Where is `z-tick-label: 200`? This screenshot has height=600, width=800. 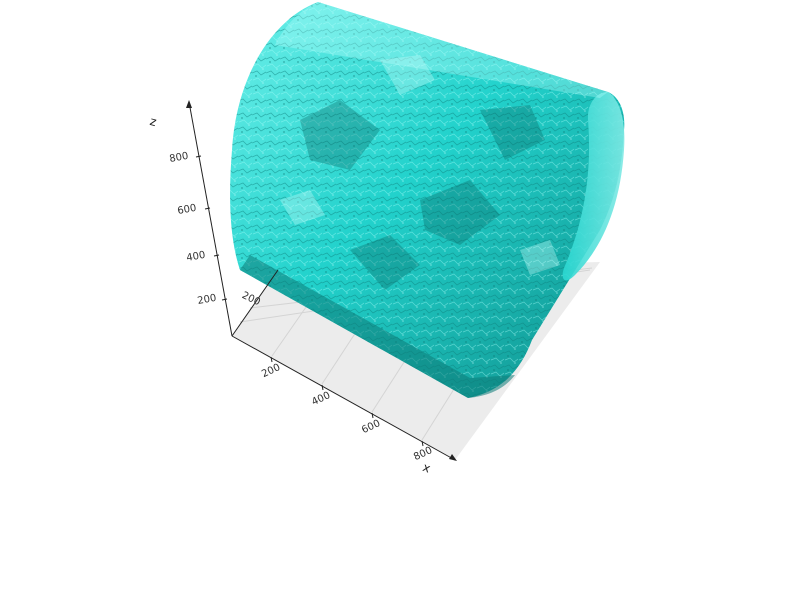 z-tick-label: 200 is located at coordinates (207, 300).